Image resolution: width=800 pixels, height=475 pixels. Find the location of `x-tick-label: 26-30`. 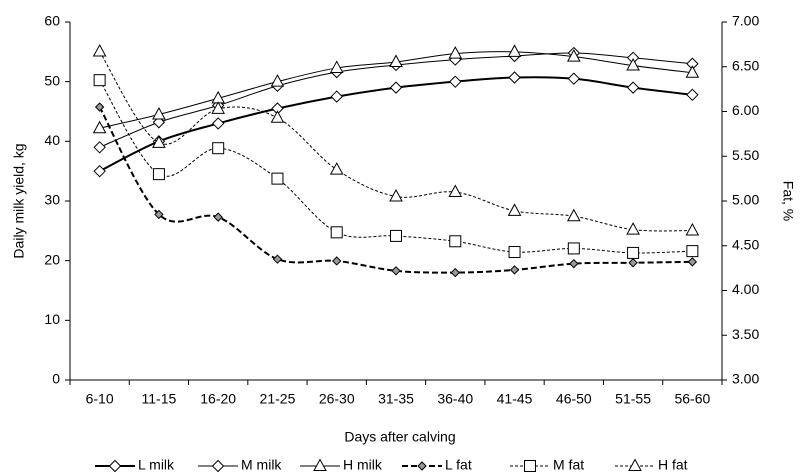

x-tick-label: 26-30 is located at coordinates (337, 399).